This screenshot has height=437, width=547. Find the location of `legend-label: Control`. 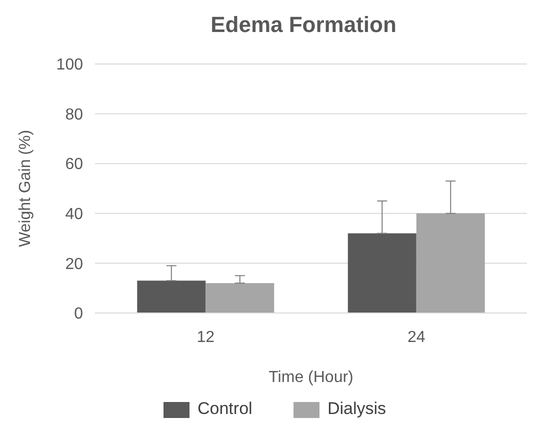

legend-label: Control is located at coordinates (225, 408).